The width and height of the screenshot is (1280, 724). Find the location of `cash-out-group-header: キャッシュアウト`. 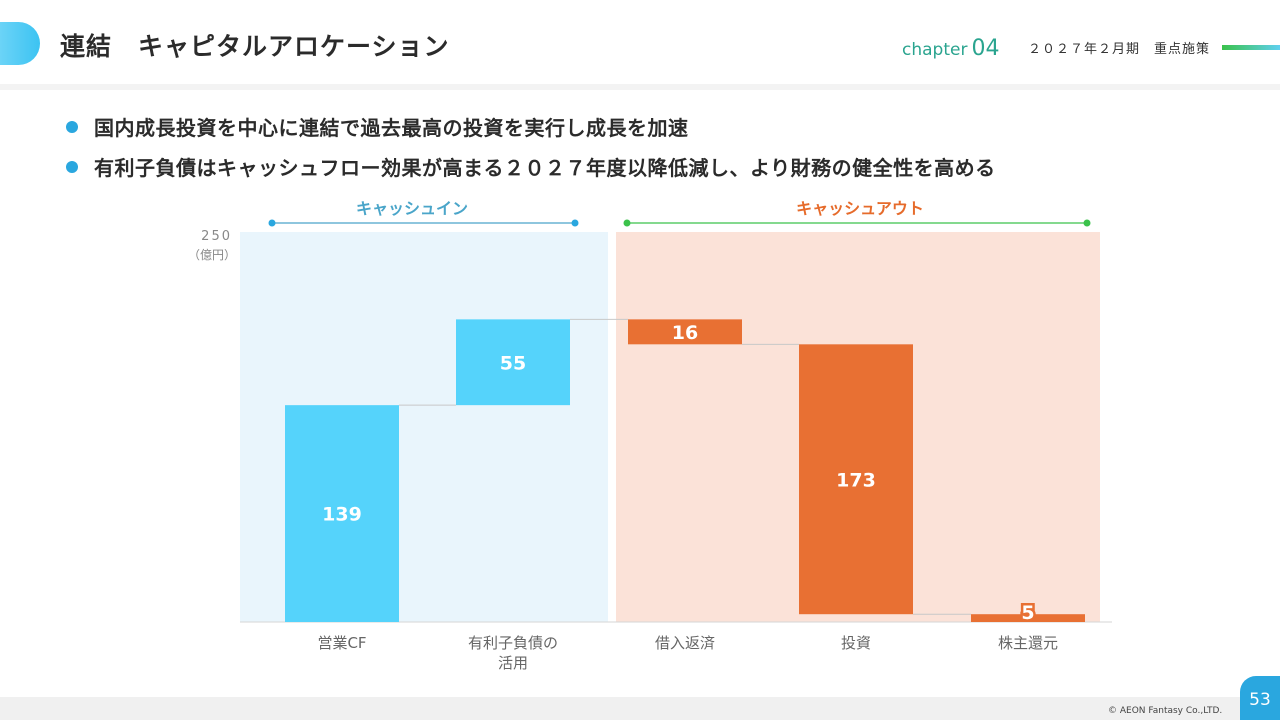

cash-out-group-header: キャッシュアウト is located at coordinates (857, 213).